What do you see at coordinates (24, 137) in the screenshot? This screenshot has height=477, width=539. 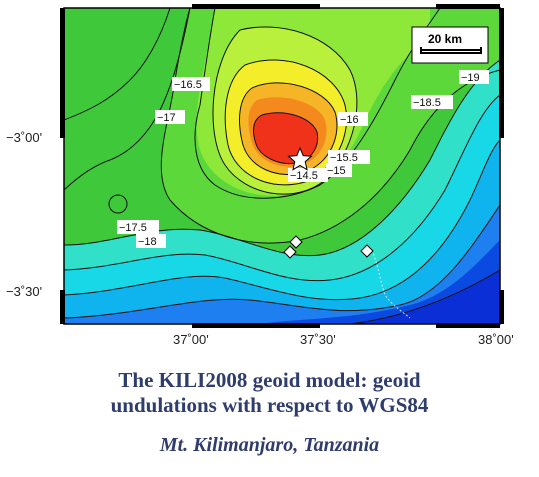 I see `y-tick-label-1: −3˚00'` at bounding box center [24, 137].